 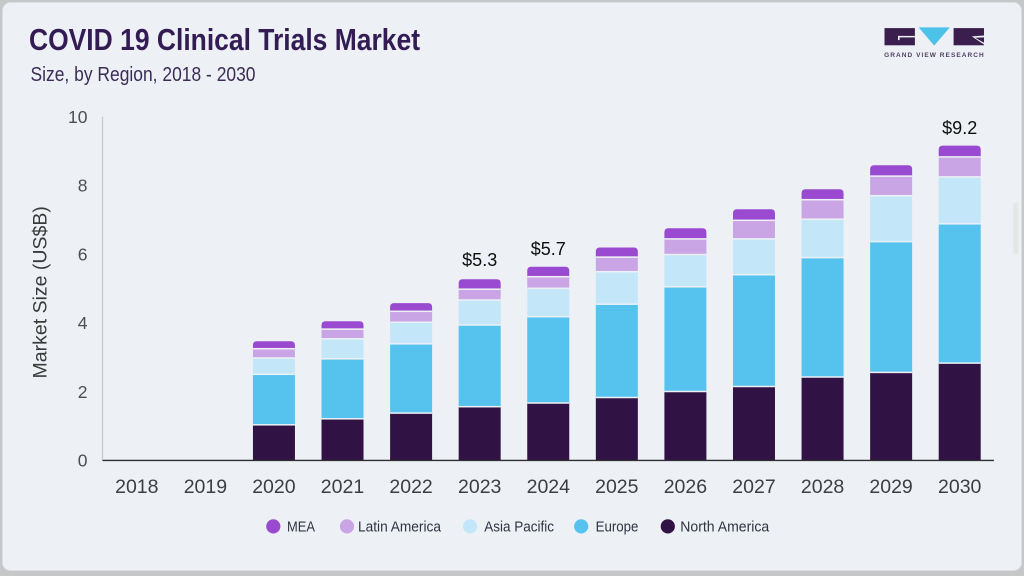 What do you see at coordinates (136, 487) in the screenshot?
I see `svg-text: 2018` at bounding box center [136, 487].